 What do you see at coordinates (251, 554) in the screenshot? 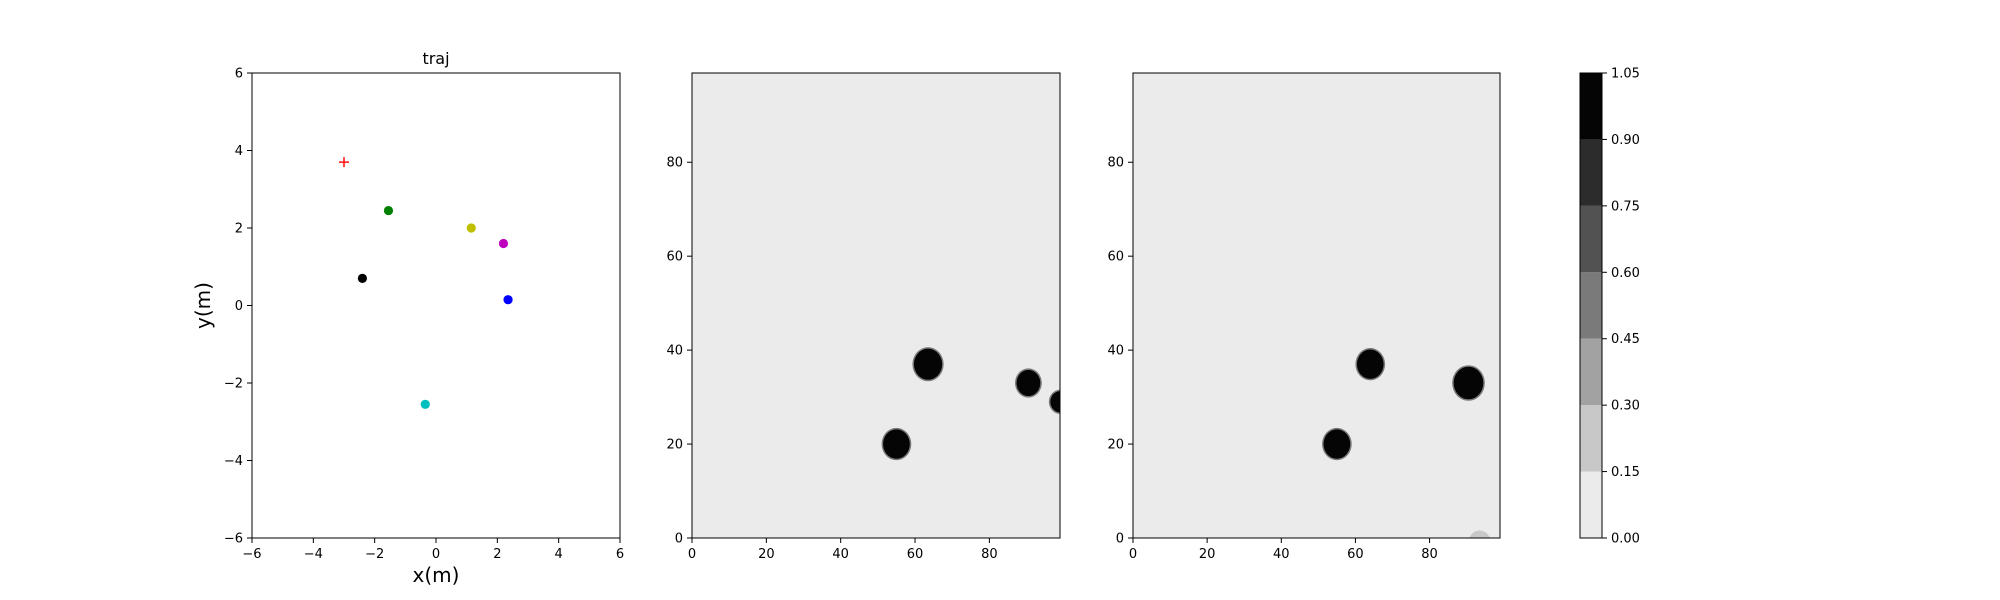
I see `x-tick-label: −6` at bounding box center [251, 554].